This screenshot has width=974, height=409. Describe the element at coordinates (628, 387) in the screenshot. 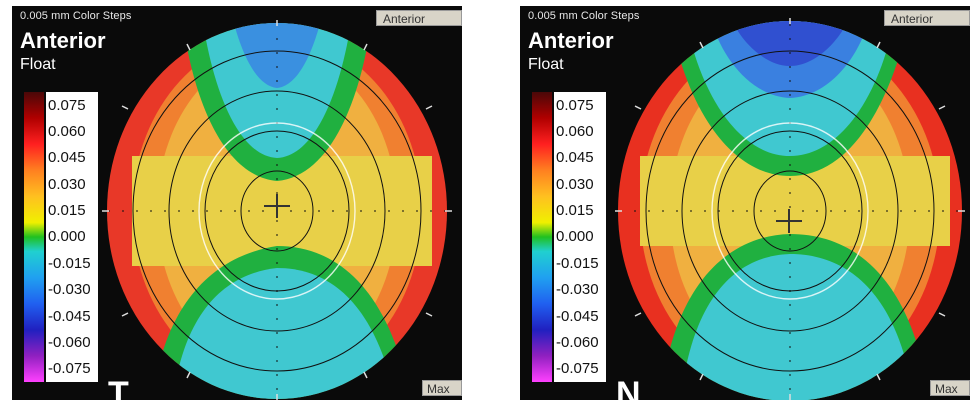

I see `orientation-letter: N` at that location.